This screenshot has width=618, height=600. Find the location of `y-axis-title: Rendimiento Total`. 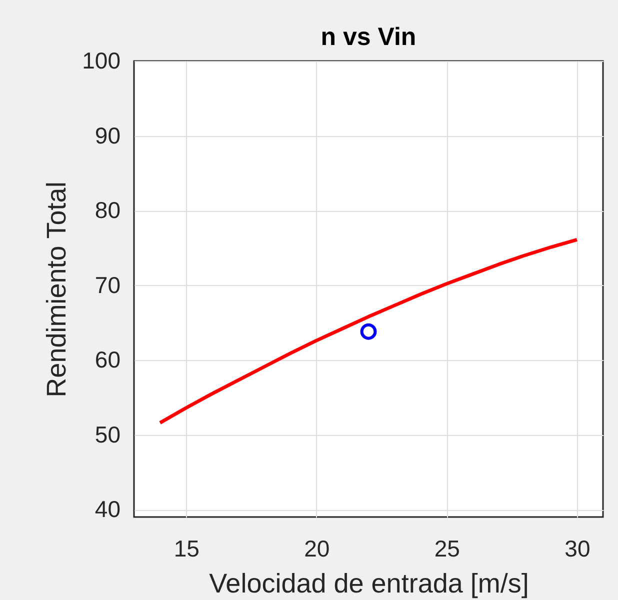

y-axis-title: Rendimiento Total is located at coordinates (57, 290).